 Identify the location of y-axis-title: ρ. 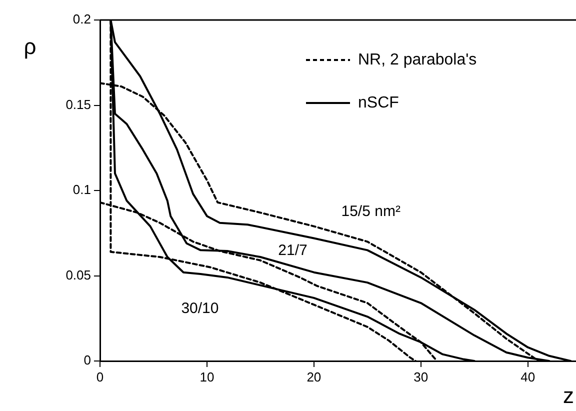
(30, 47).